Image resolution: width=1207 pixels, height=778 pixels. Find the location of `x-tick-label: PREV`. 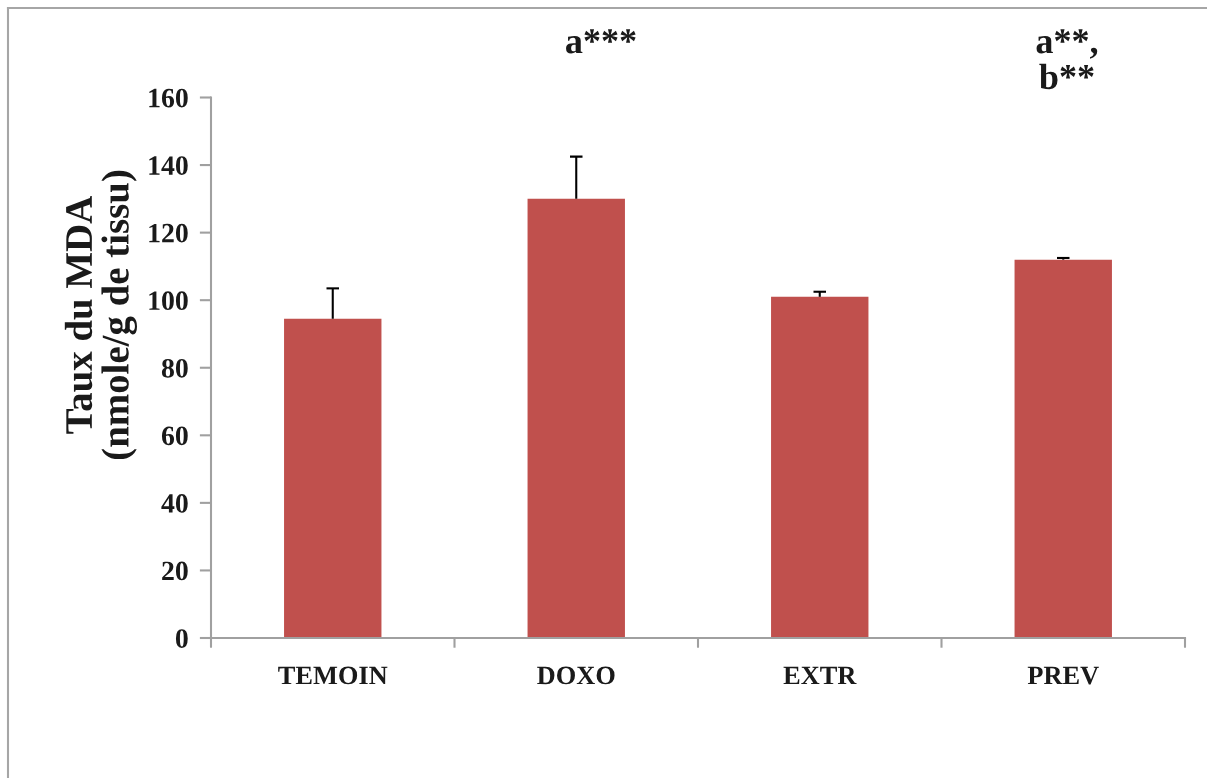

x-tick-label: PREV is located at coordinates (1063, 675).